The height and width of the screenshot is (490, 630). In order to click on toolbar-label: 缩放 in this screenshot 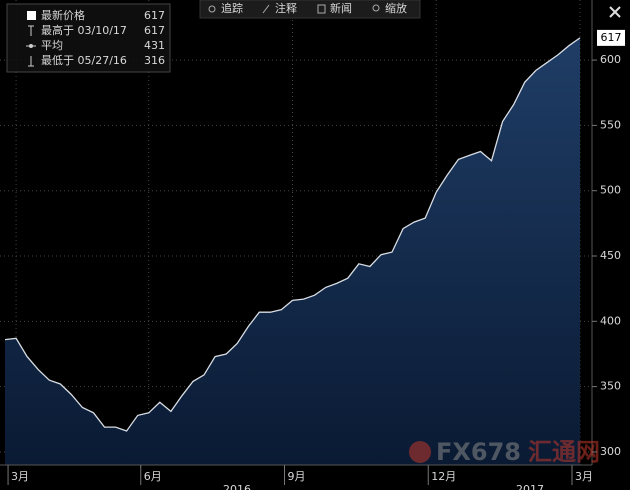, I will do `click(396, 8)`.